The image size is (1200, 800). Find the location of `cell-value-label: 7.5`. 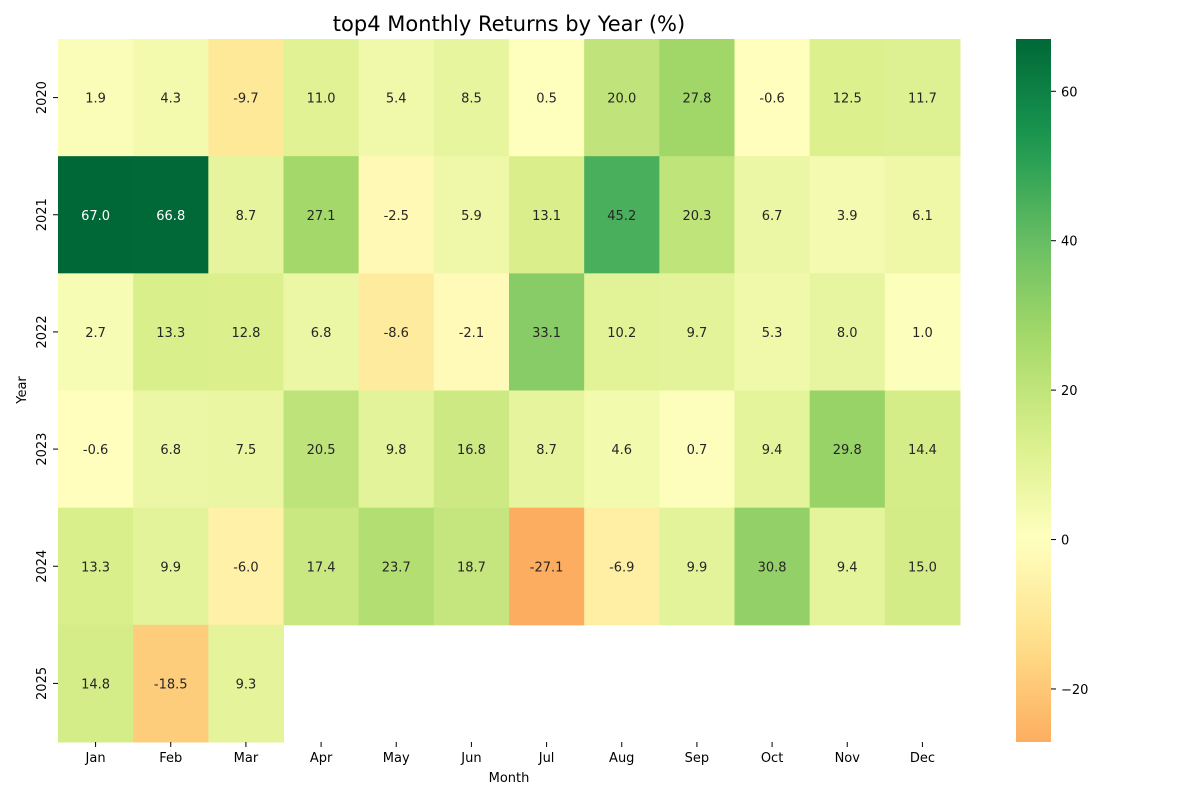

cell-value-label: 7.5 is located at coordinates (246, 450).